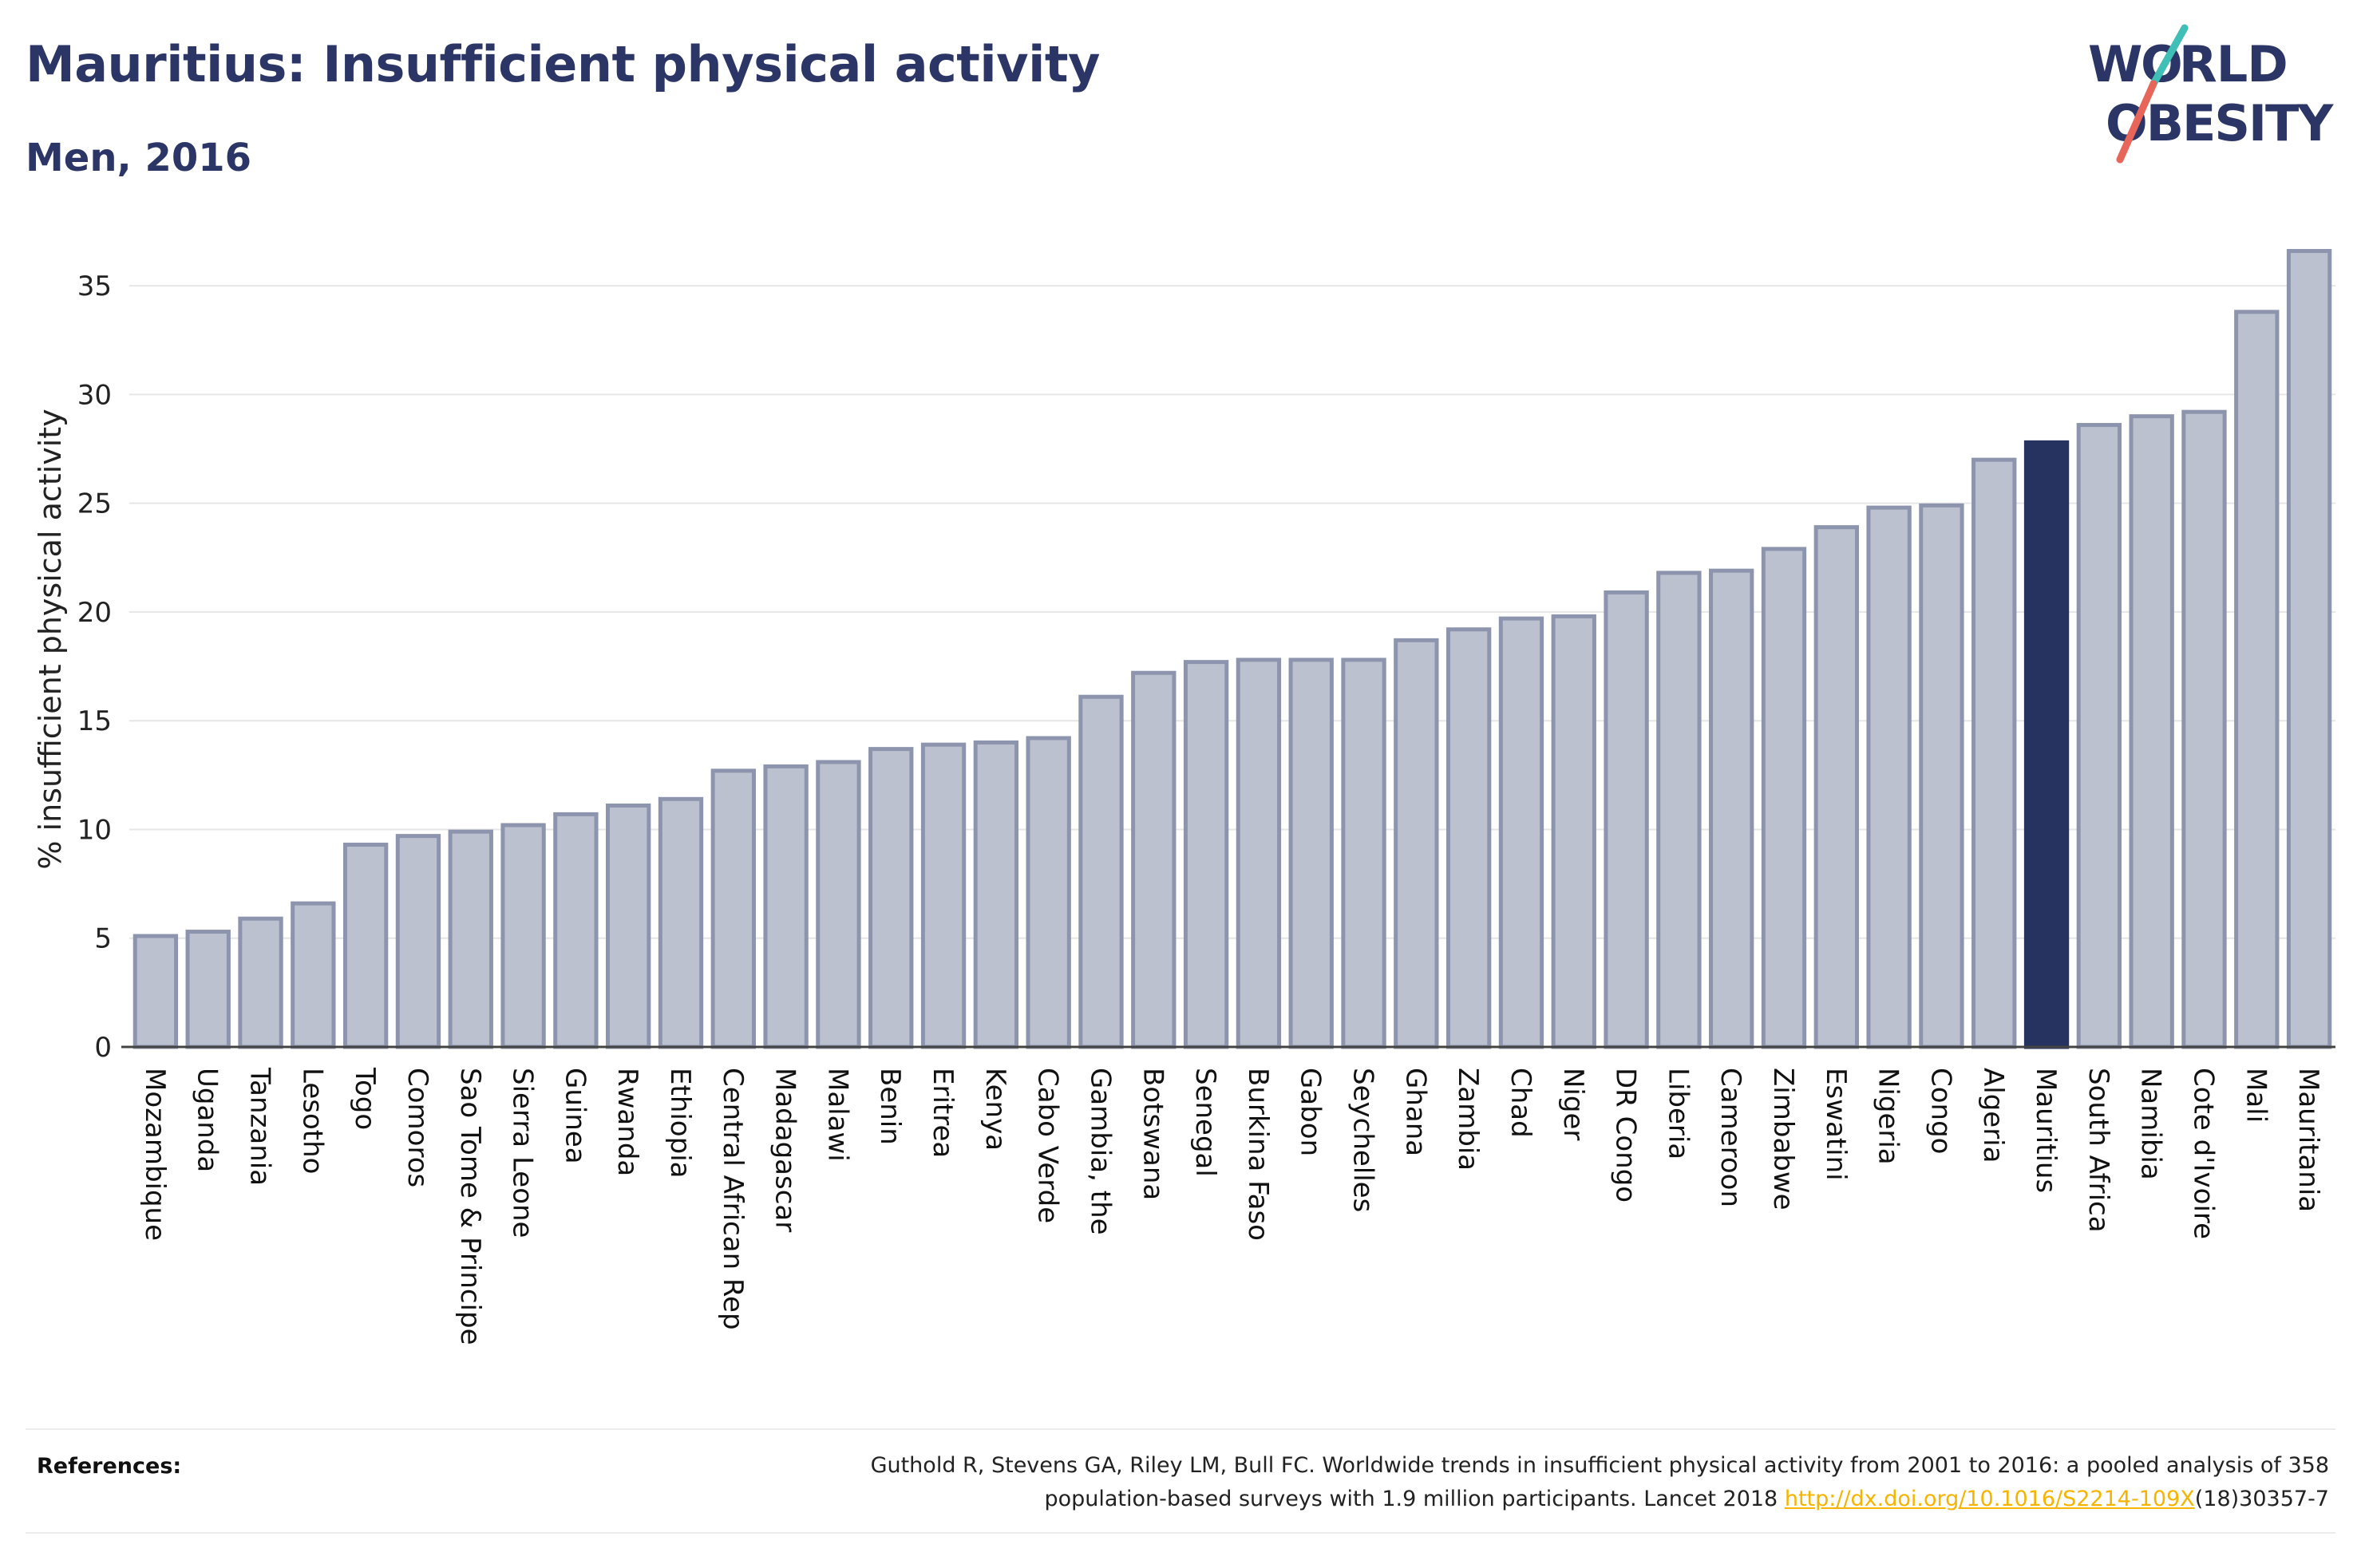  I want to click on x-tick-label: Kenya, so click(995, 1109).